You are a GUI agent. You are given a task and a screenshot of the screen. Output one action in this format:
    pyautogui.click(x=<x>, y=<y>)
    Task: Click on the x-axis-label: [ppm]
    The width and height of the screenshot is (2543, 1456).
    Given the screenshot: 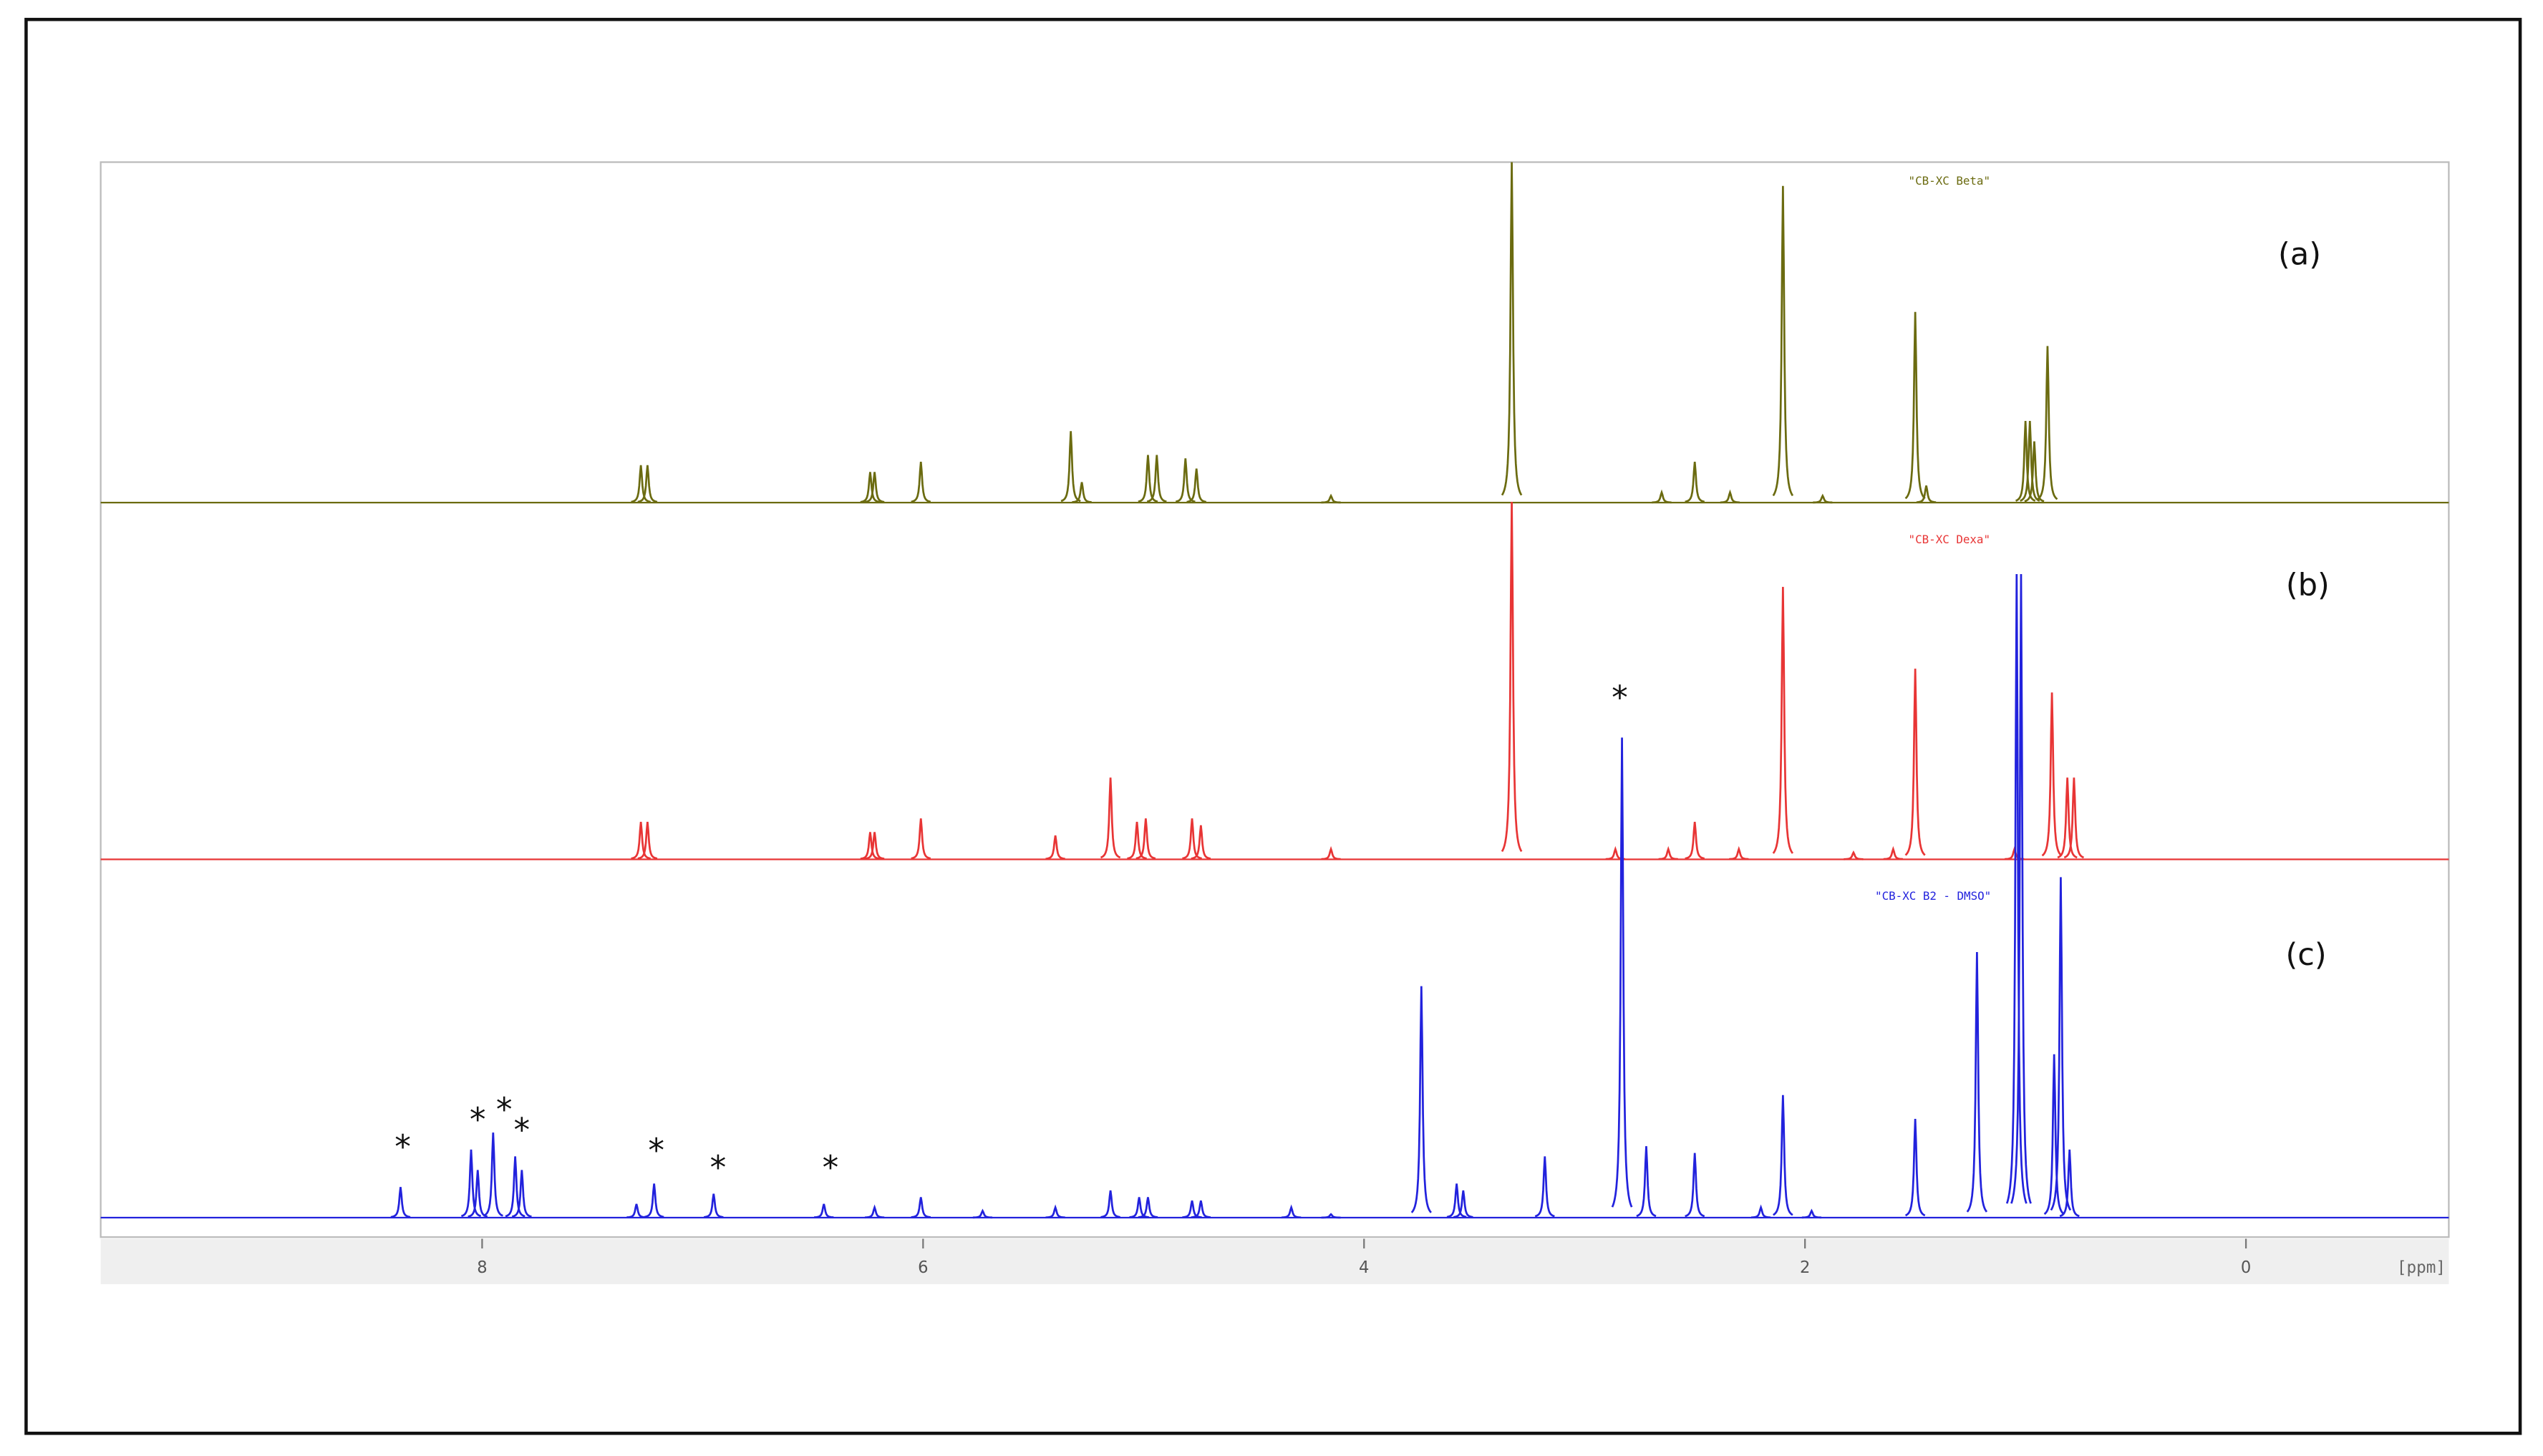 What is the action you would take?
    pyautogui.click(x=2421, y=1267)
    